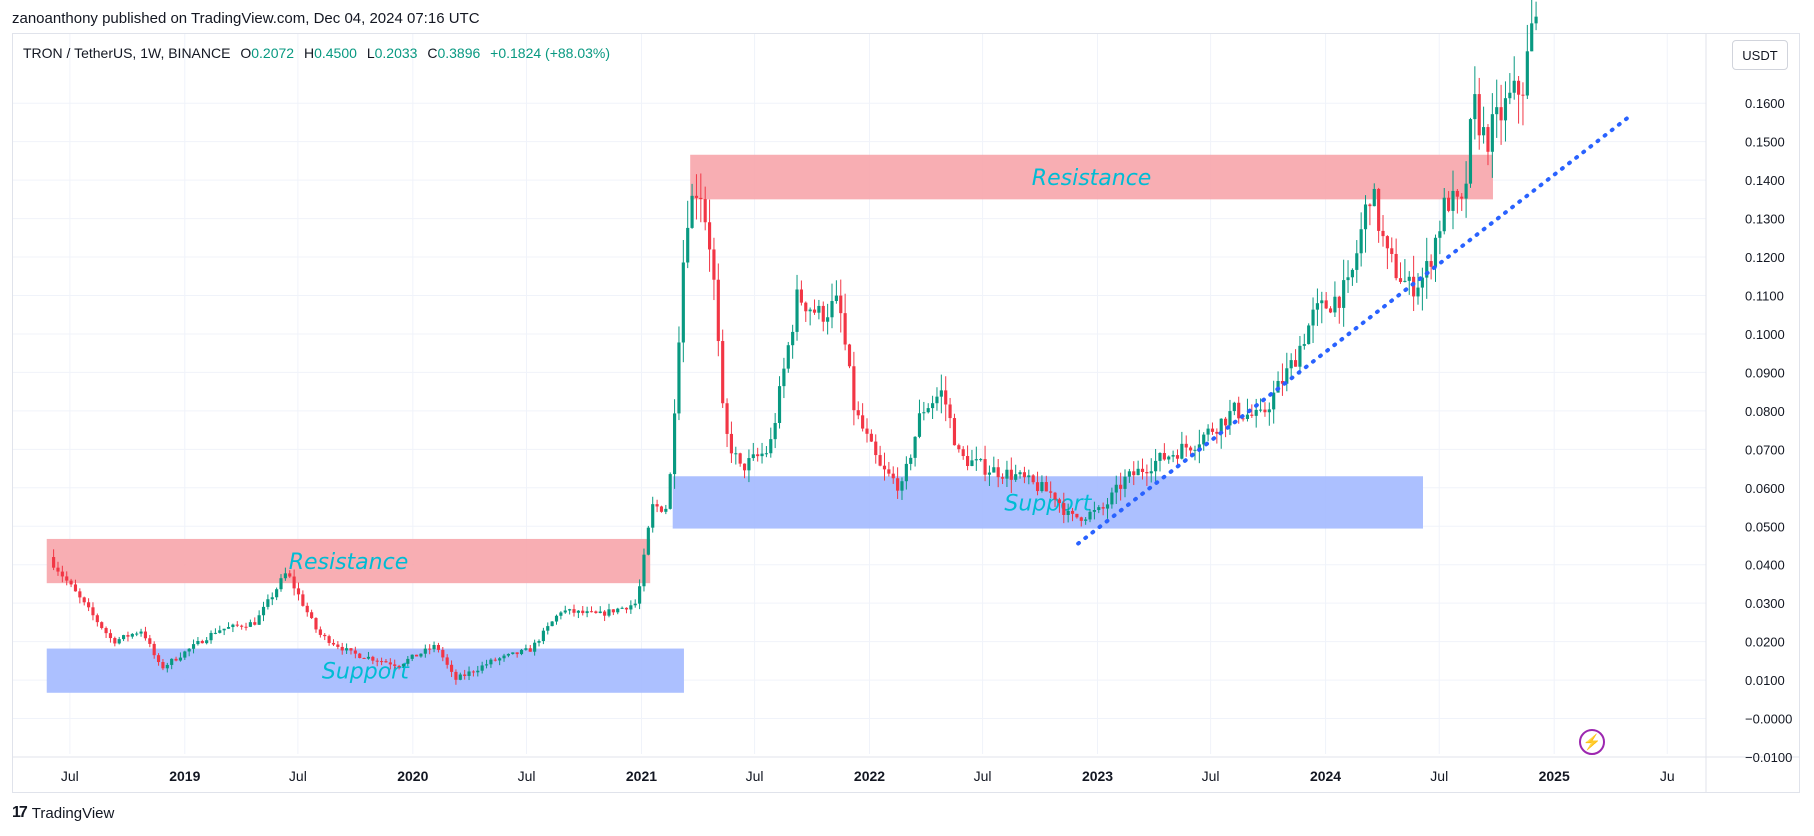 Image resolution: width=1814 pixels, height=836 pixels. What do you see at coordinates (349, 562) in the screenshot?
I see `zone-label: Resistance` at bounding box center [349, 562].